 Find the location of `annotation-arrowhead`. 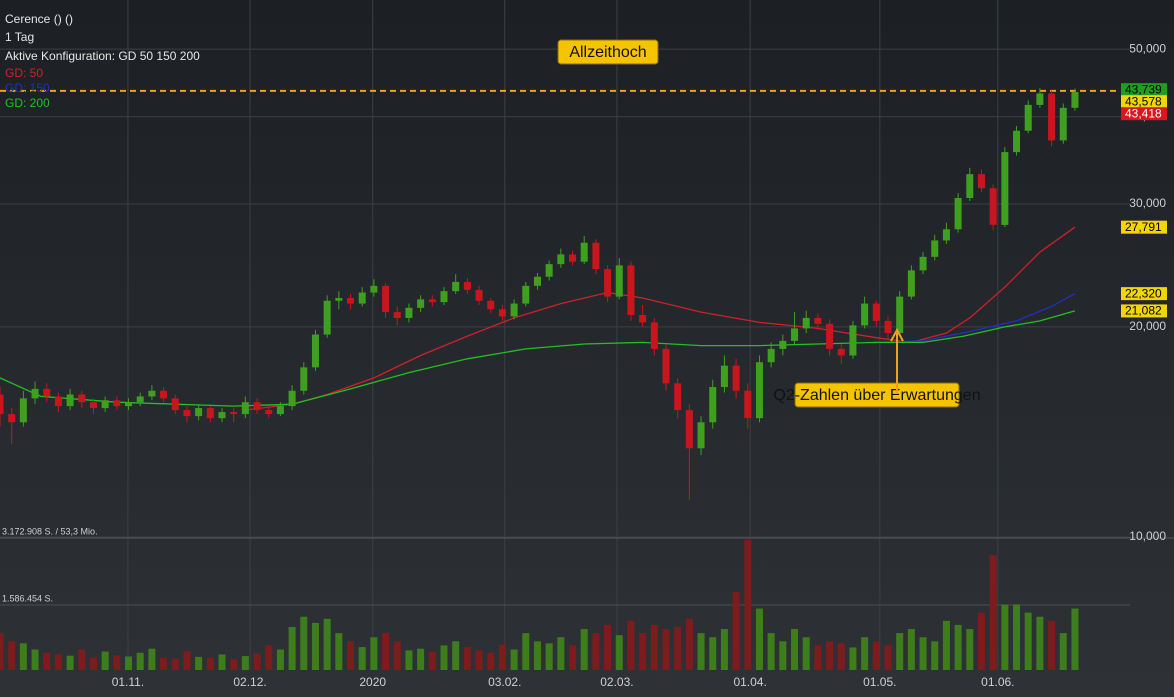

annotation-arrowhead is located at coordinates (897, 334).